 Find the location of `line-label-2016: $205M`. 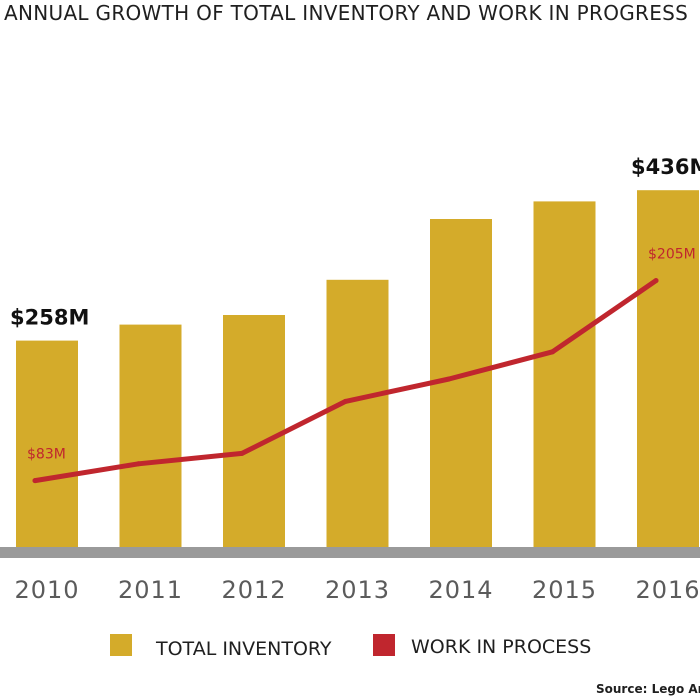

line-label-2016: $205M is located at coordinates (672, 255).